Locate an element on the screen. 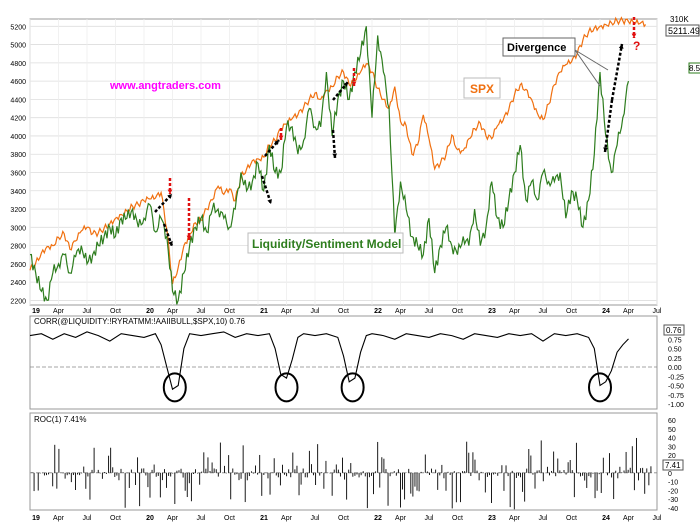 The image size is (700, 526). corr-y-tick-label: 0.50 is located at coordinates (675, 350).